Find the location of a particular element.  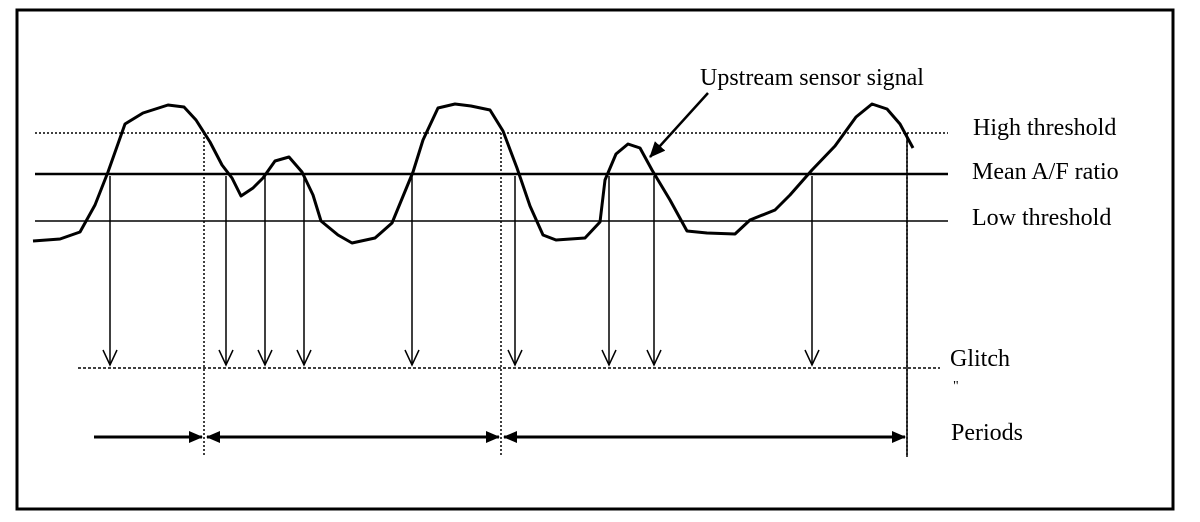

glitch-label: Glitch is located at coordinates (980, 359).